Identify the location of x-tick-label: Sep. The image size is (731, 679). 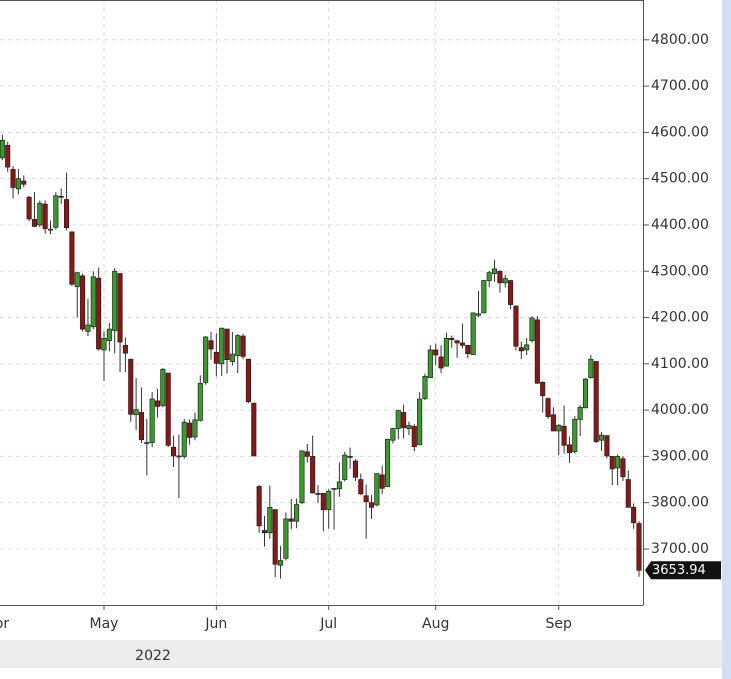
(559, 624).